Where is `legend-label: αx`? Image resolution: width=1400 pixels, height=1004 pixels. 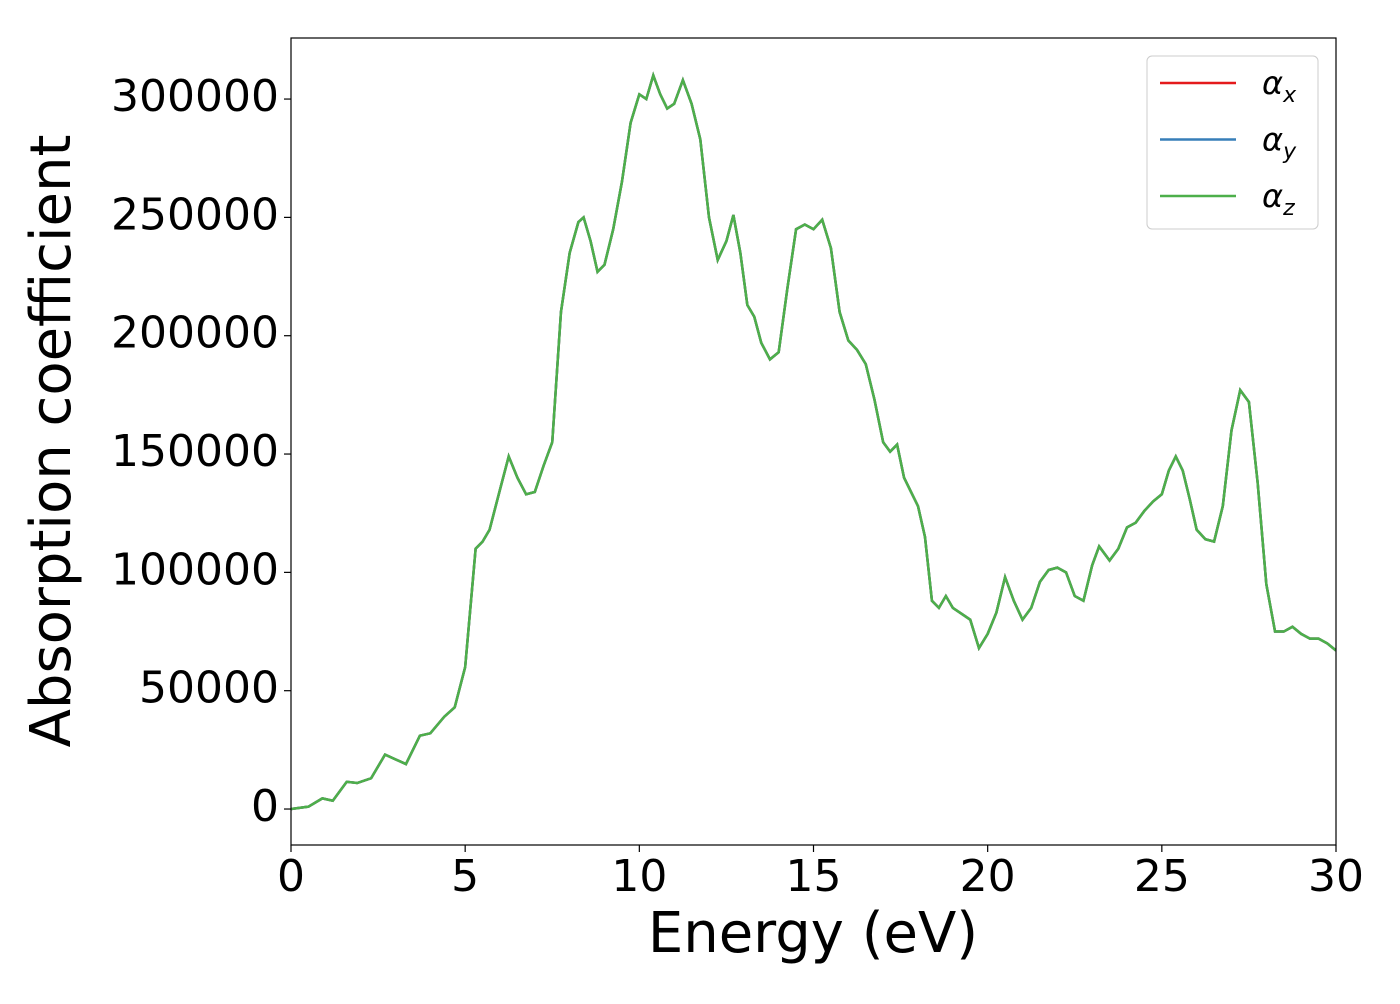
legend-label: αx is located at coordinates (1279, 86).